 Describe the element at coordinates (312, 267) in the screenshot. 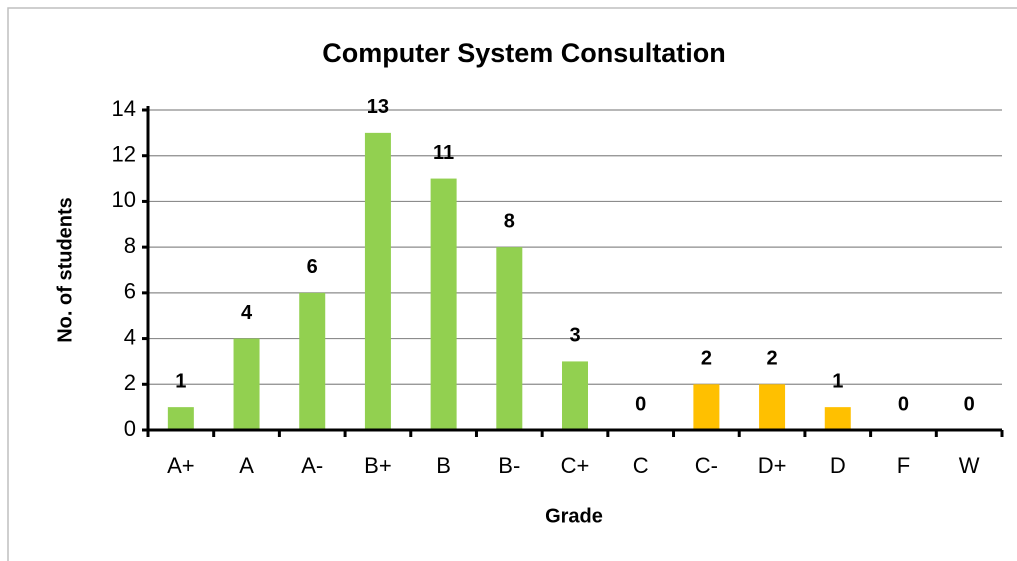

I see `data-label: 6` at that location.